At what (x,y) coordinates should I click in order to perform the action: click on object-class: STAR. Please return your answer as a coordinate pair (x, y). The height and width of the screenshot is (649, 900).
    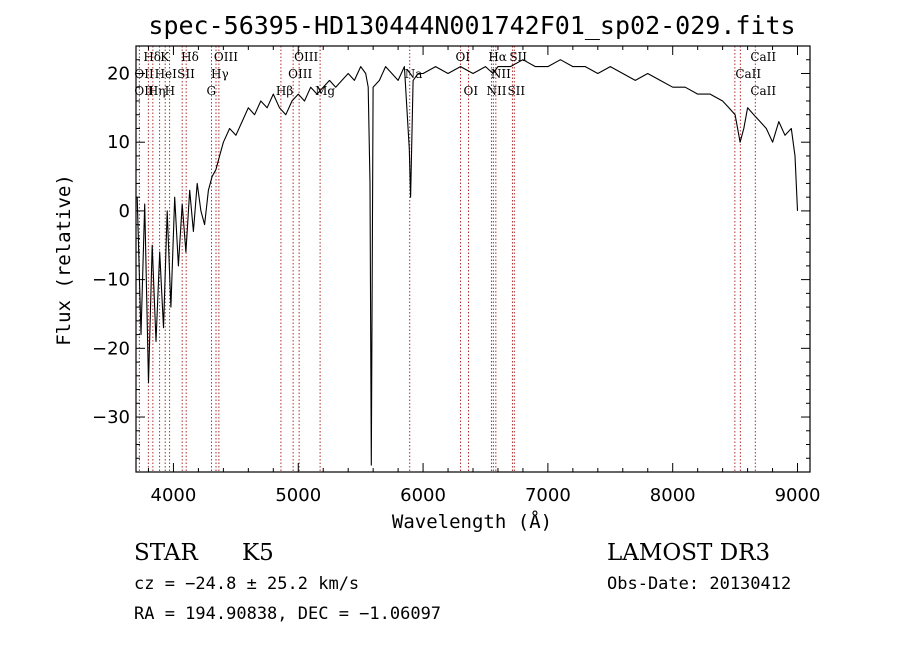
    Looking at the image, I should click on (166, 553).